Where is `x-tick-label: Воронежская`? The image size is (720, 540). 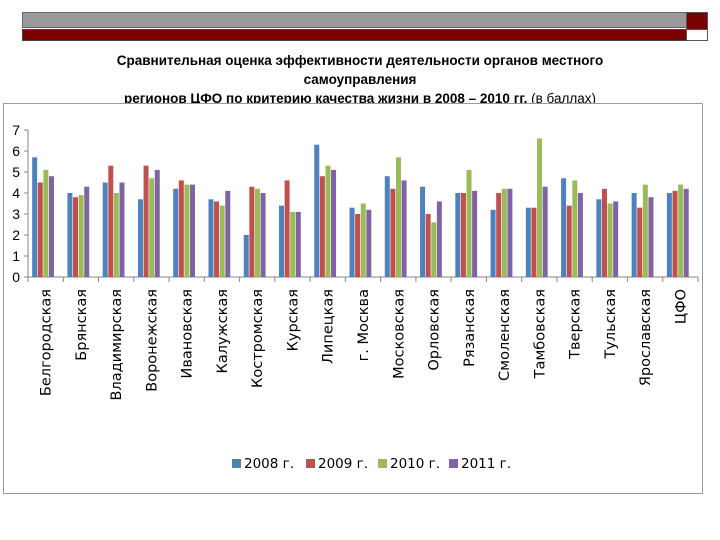 x-tick-label: Воронежская is located at coordinates (152, 340).